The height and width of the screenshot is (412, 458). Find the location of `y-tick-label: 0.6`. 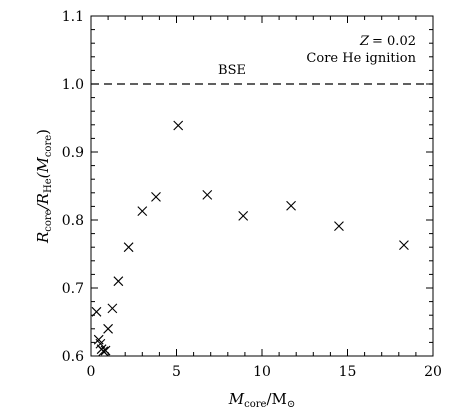

y-tick-label: 0.6 is located at coordinates (73, 357).